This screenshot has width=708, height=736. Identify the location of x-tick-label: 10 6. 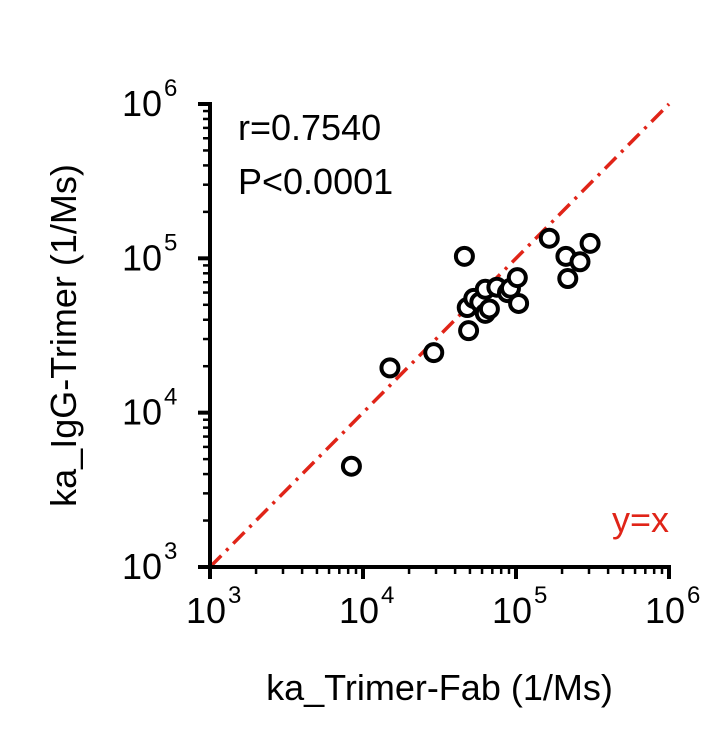
(672, 606).